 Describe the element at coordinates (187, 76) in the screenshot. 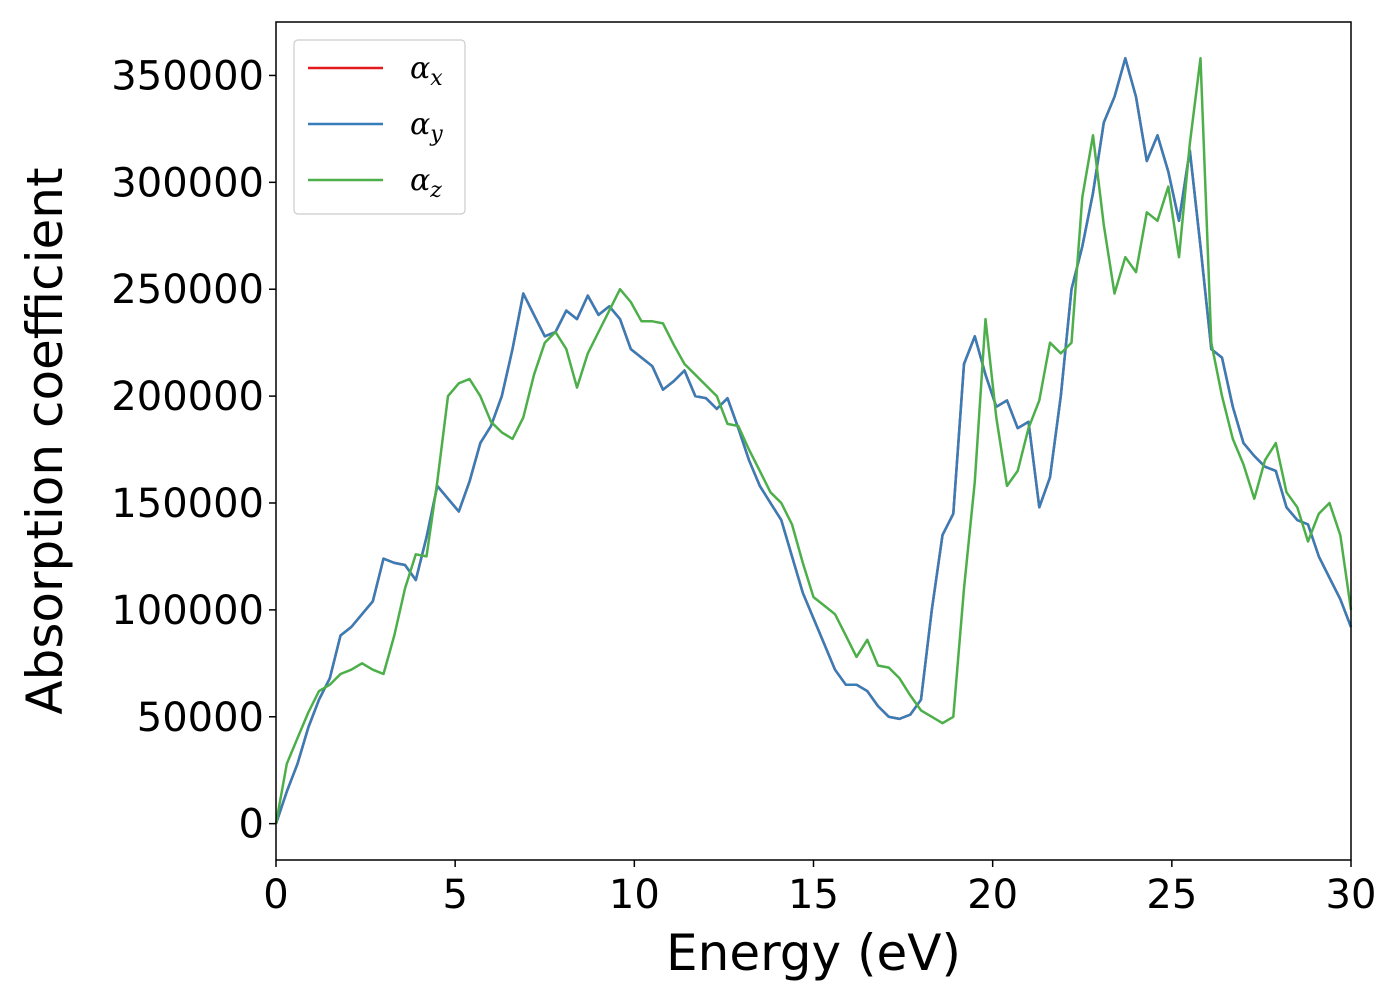

I see `y-tick-label: 350000` at that location.